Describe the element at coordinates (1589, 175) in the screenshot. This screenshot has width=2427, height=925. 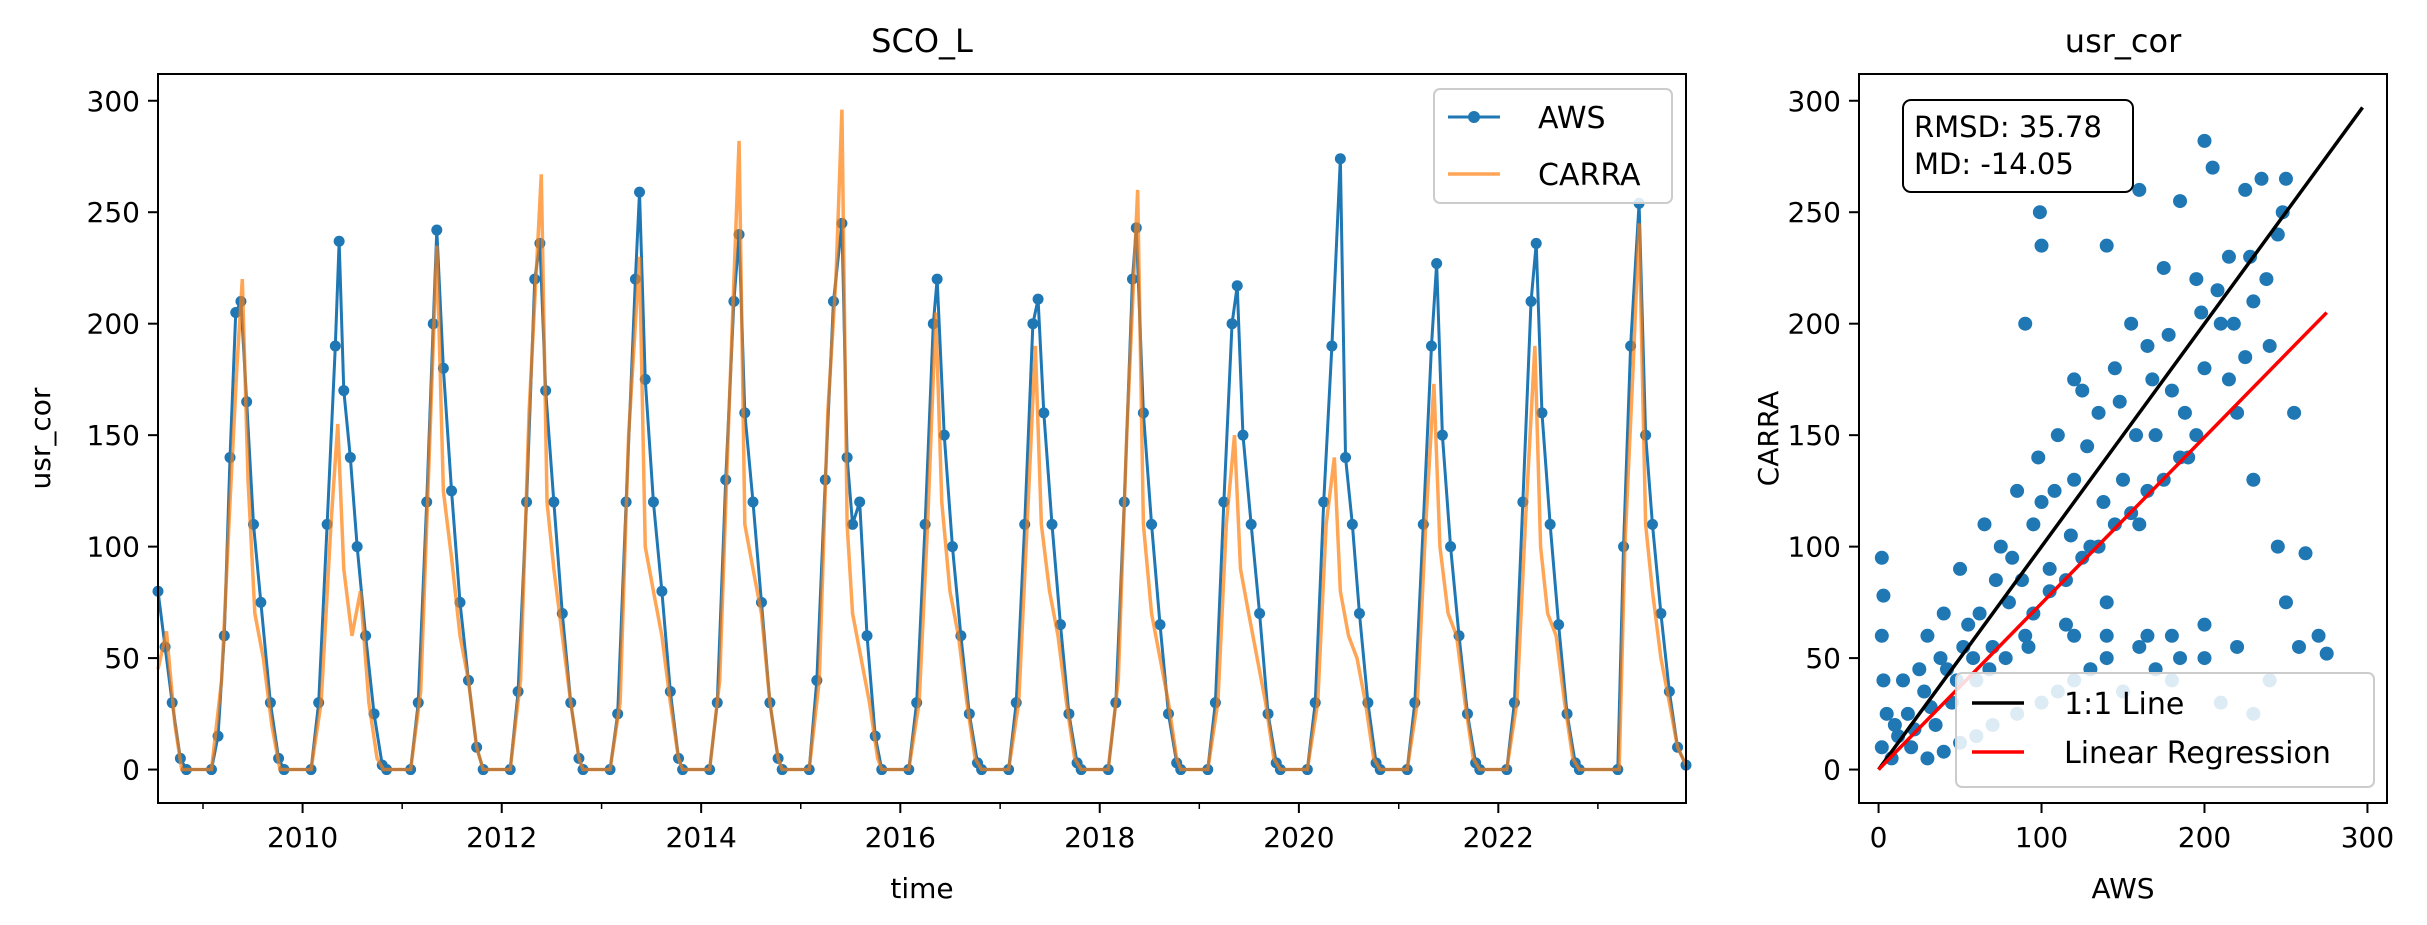
I see `legend-carra-label: CARRA` at that location.